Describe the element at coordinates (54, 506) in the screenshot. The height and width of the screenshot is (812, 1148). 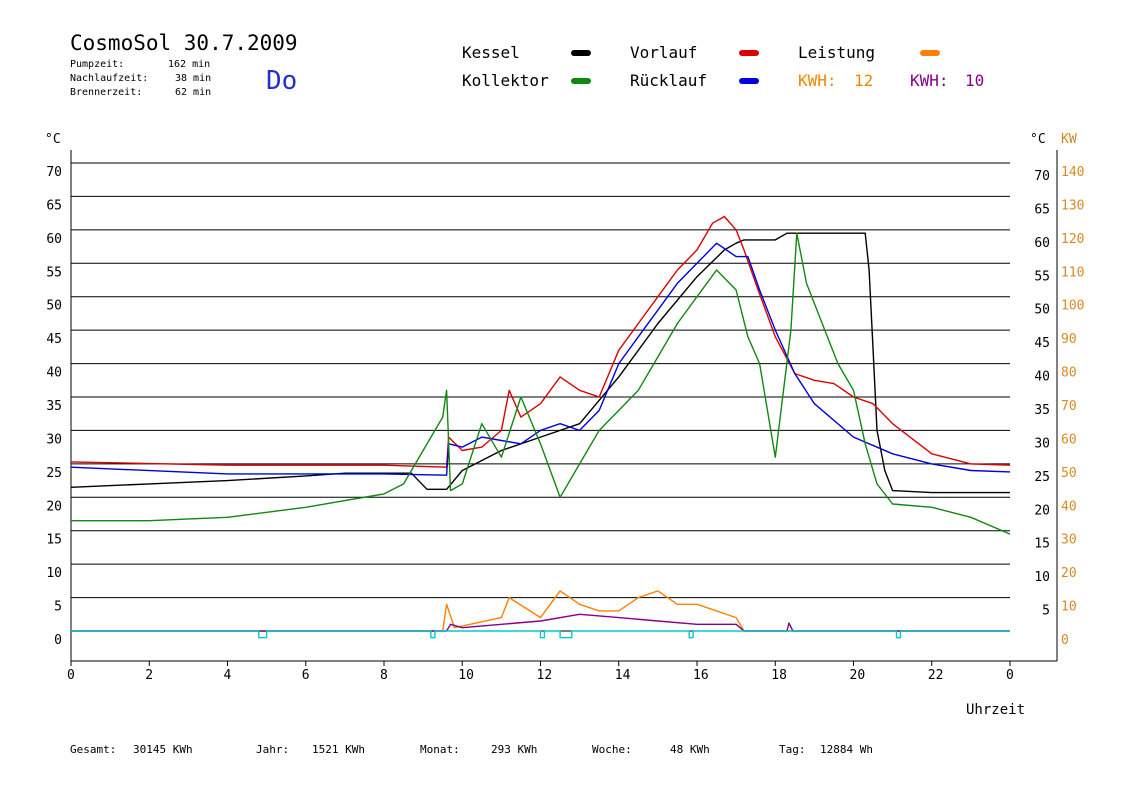
I see `y-left-tick-label: 20` at that location.